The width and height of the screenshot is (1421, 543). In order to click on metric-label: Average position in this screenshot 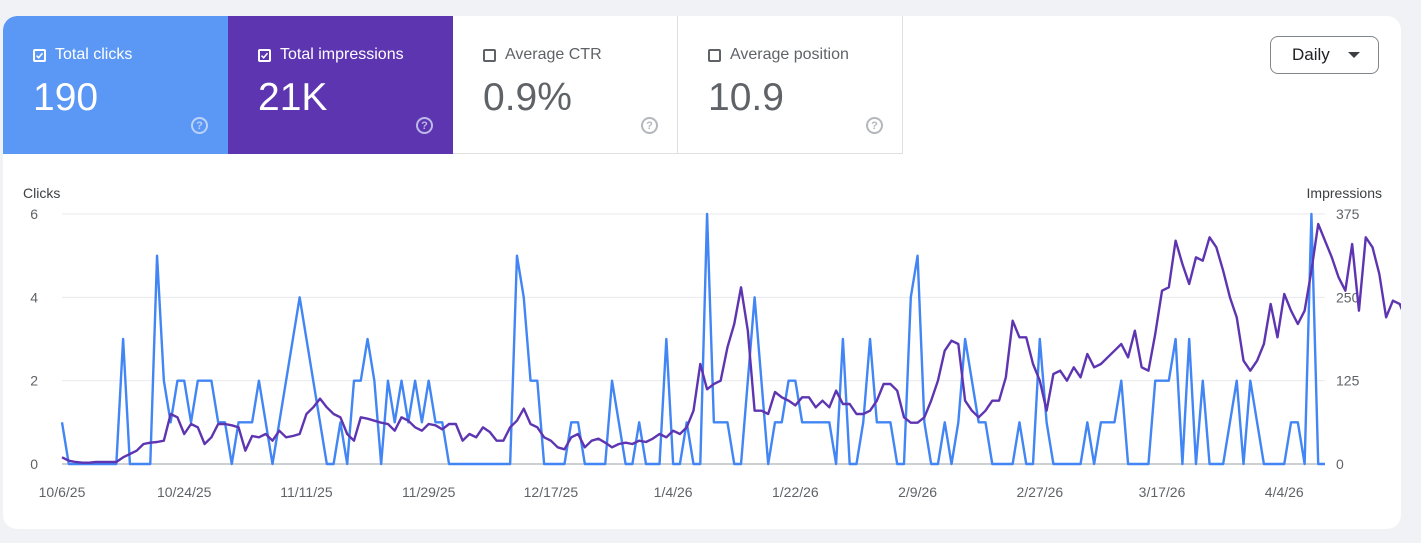, I will do `click(789, 54)`.